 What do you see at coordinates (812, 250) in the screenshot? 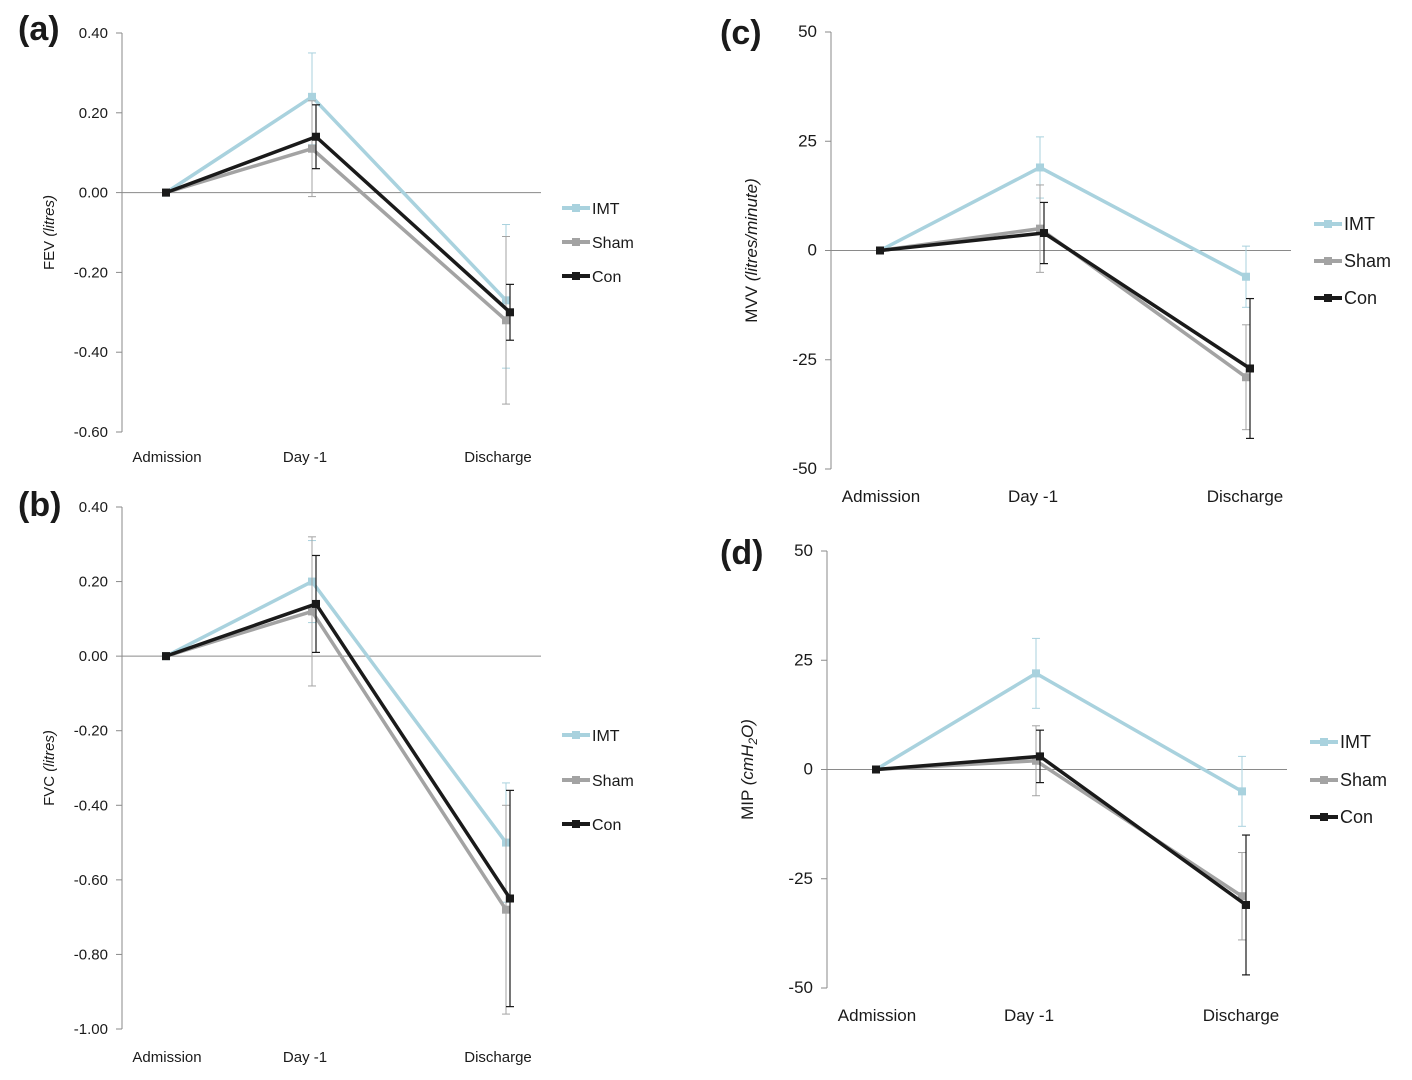
I see `y-tick-label: 0` at bounding box center [812, 250].